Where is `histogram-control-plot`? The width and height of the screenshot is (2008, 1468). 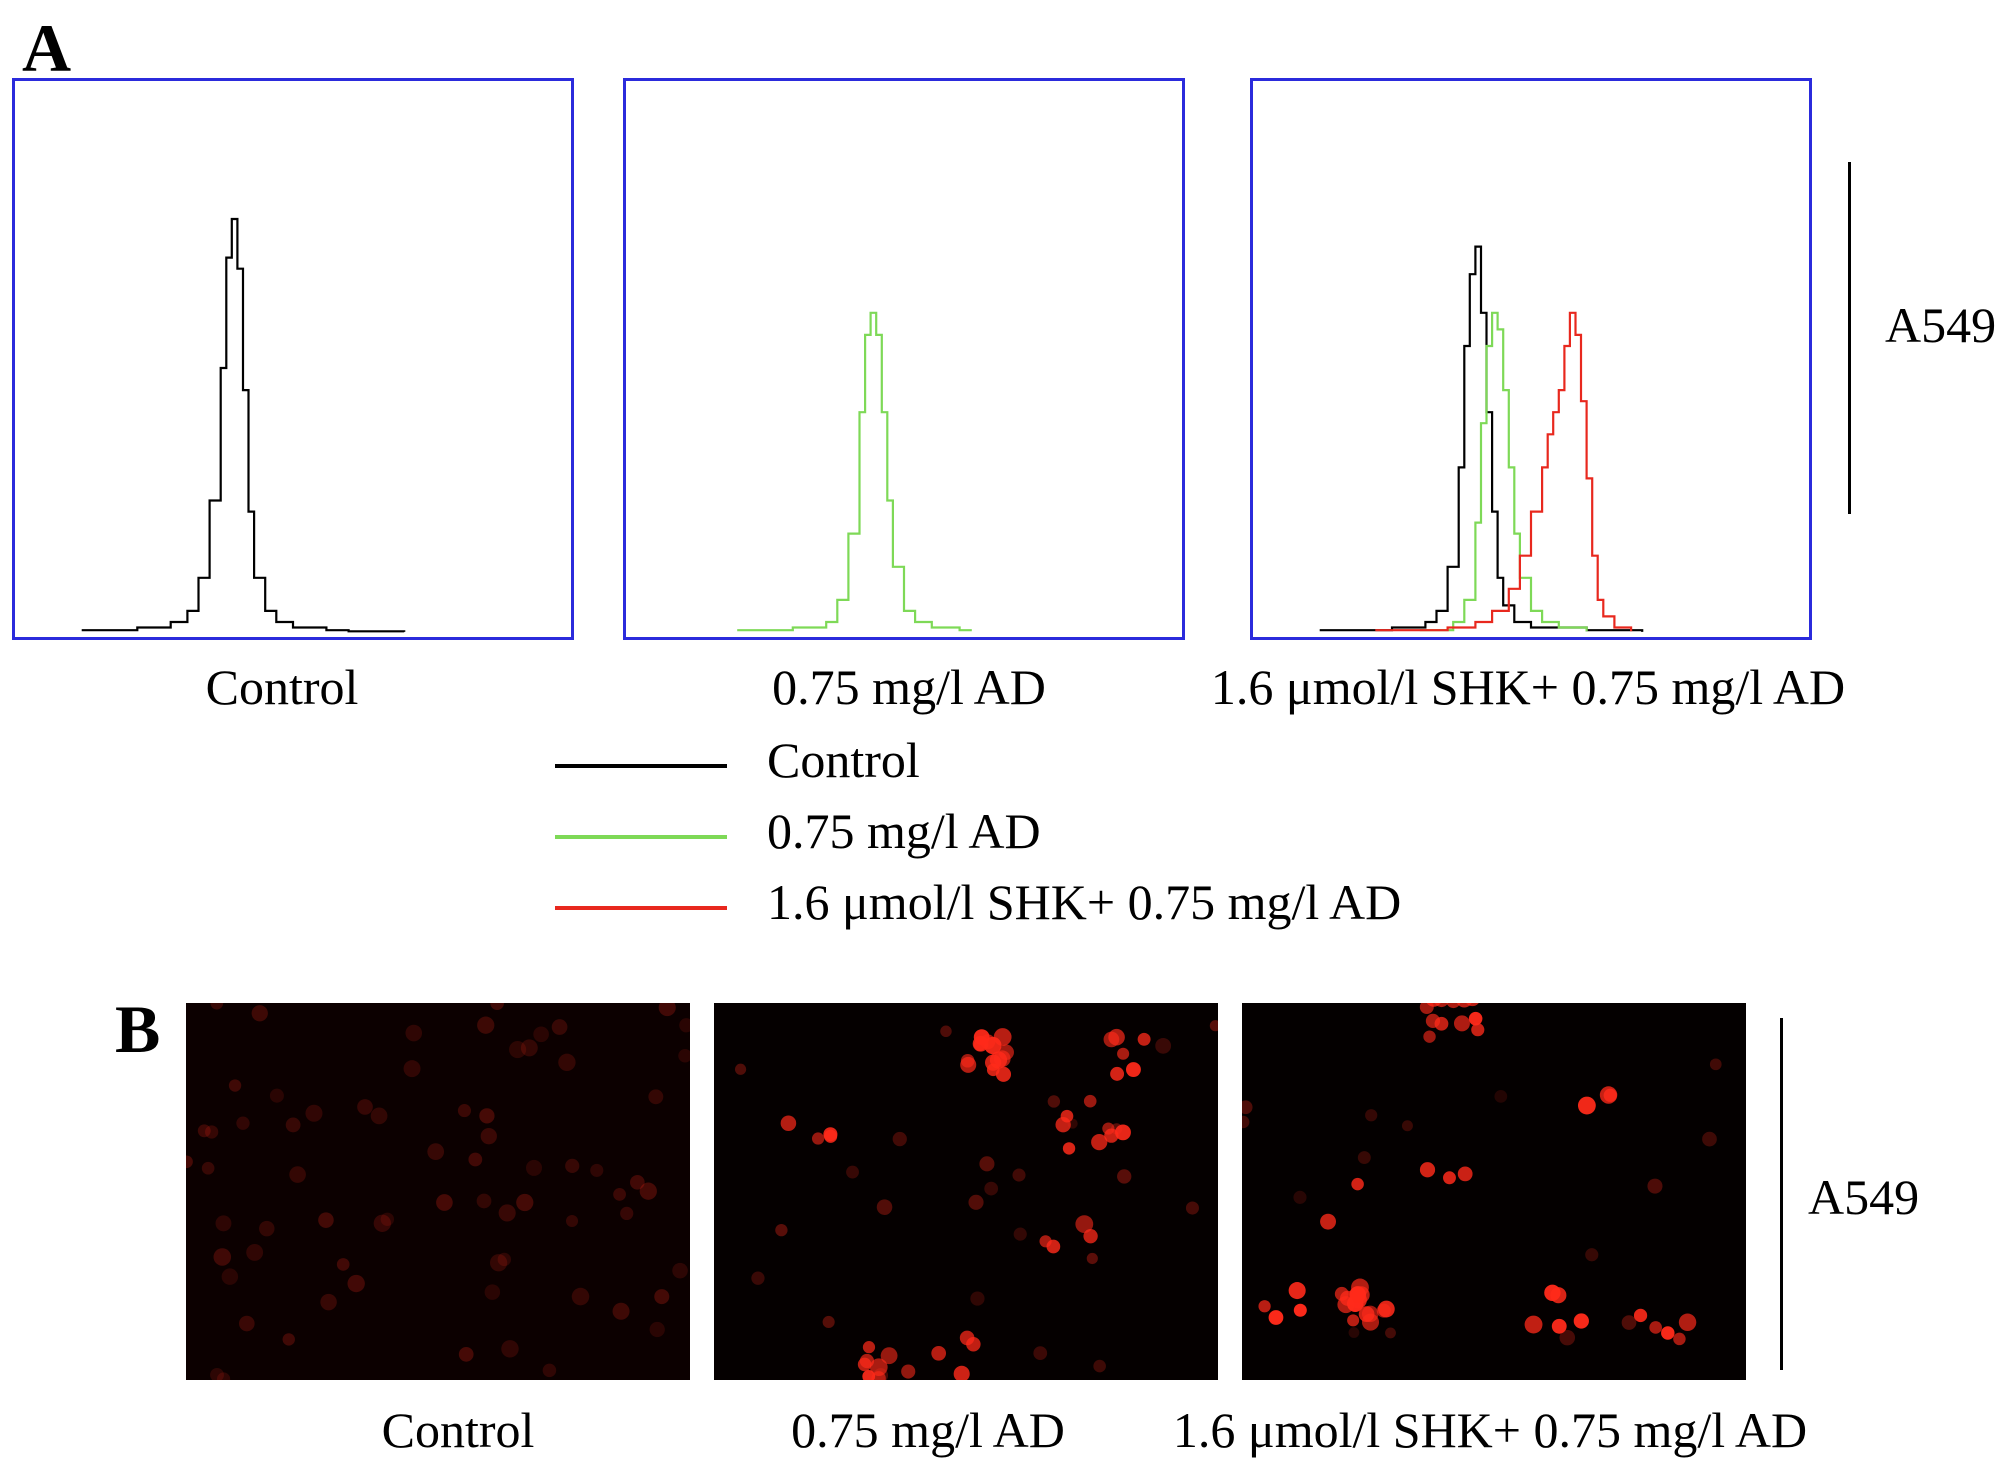
histogram-control-plot is located at coordinates (243, 425).